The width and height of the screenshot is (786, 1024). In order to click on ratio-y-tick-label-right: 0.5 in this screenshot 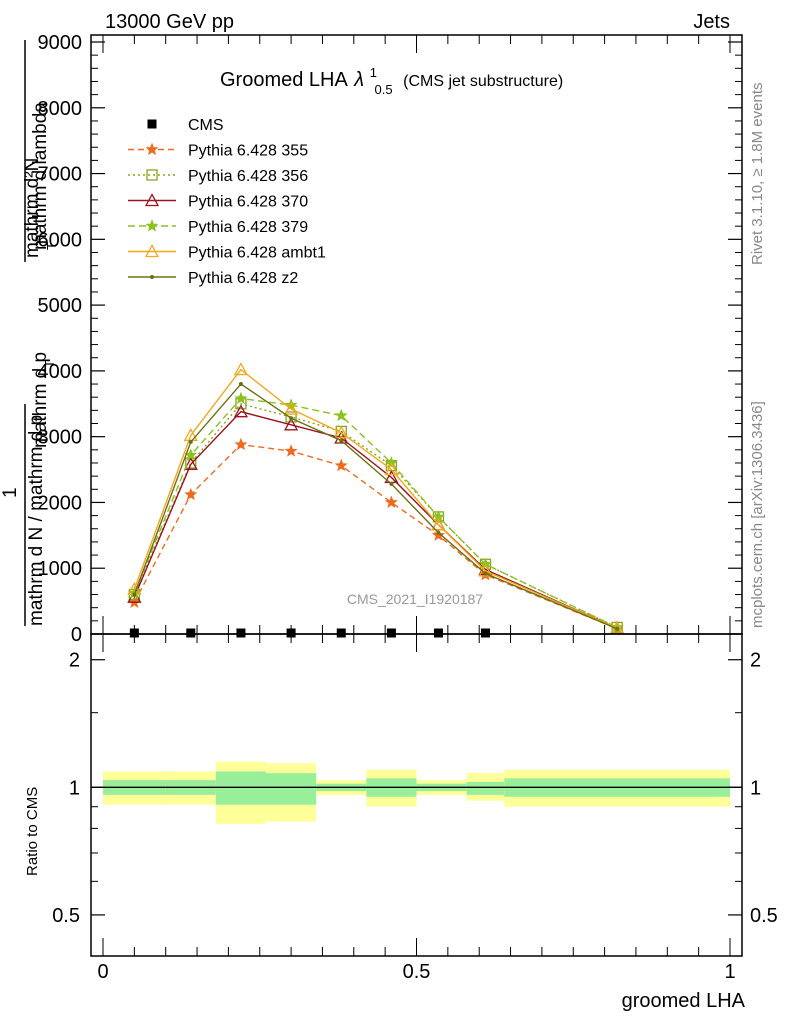, I will do `click(764, 916)`.